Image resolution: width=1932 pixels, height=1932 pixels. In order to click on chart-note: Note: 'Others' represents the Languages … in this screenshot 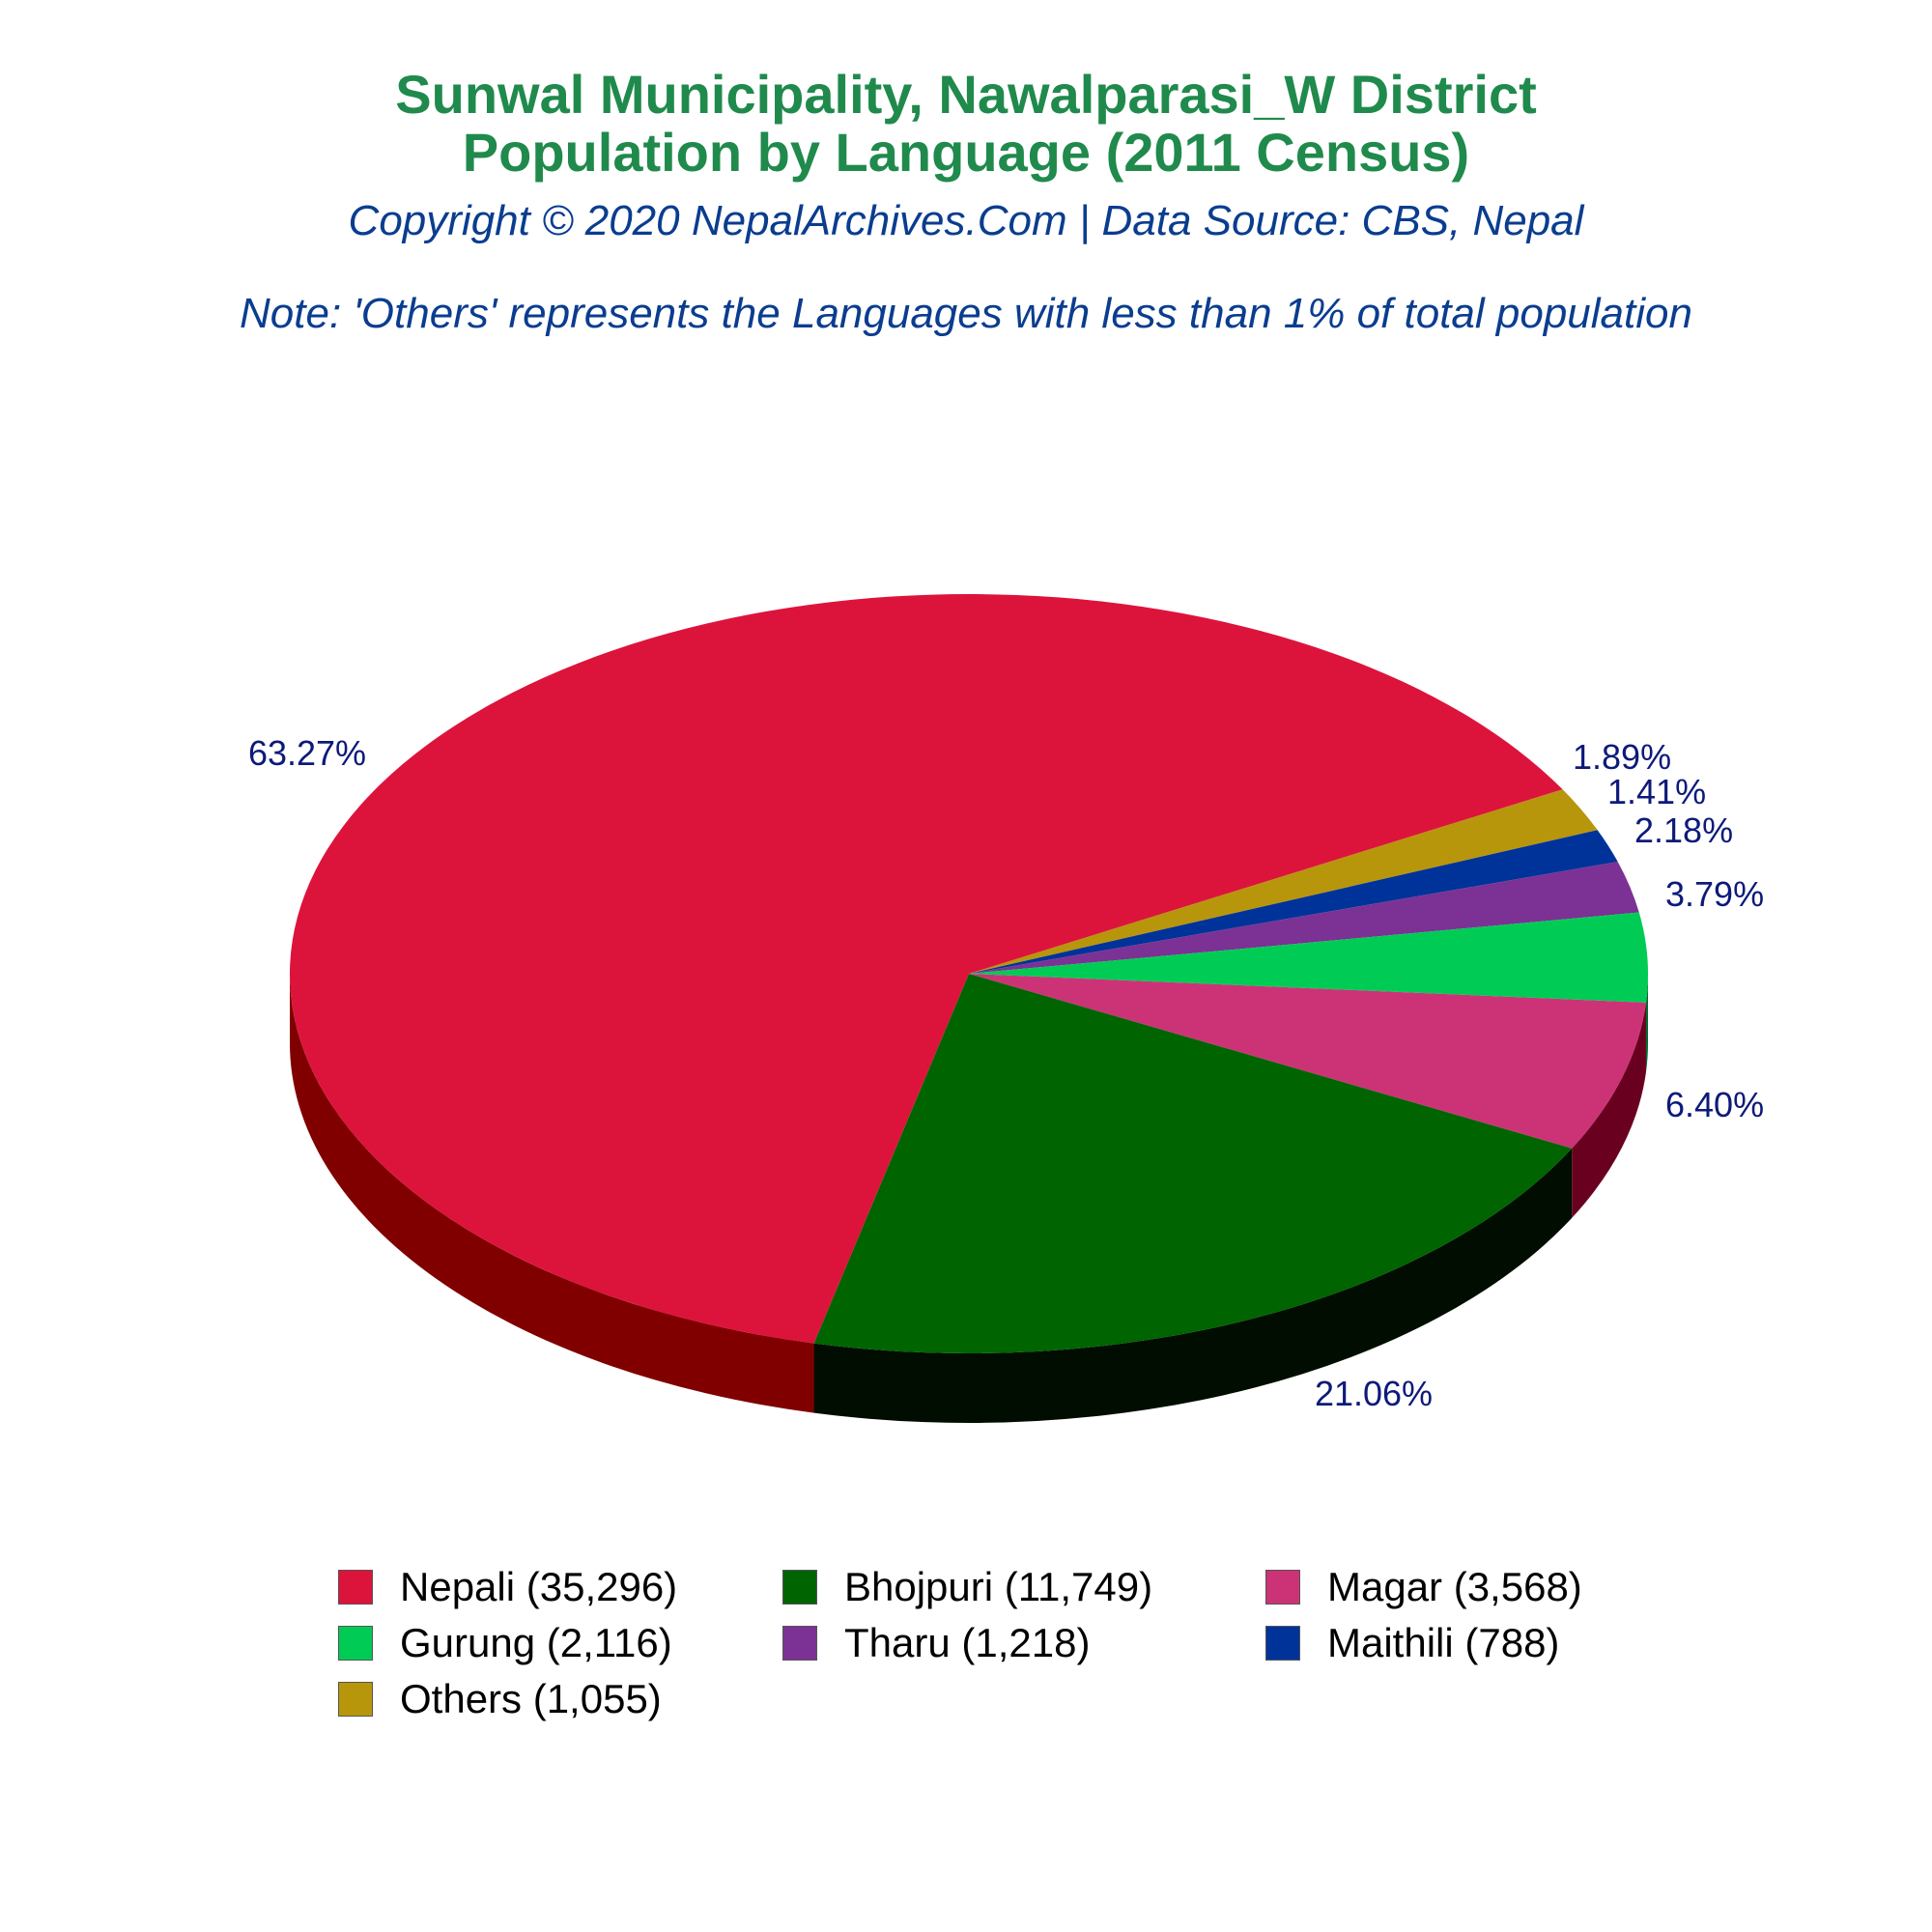, I will do `click(966, 313)`.